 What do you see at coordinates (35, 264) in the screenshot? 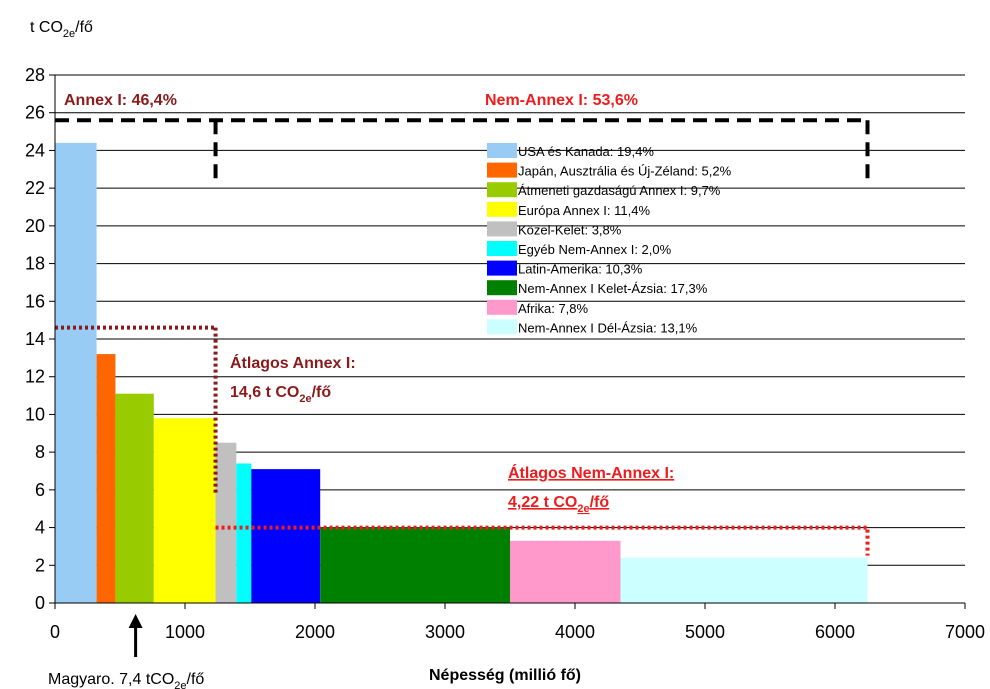
I see `y-tick-label: 18` at bounding box center [35, 264].